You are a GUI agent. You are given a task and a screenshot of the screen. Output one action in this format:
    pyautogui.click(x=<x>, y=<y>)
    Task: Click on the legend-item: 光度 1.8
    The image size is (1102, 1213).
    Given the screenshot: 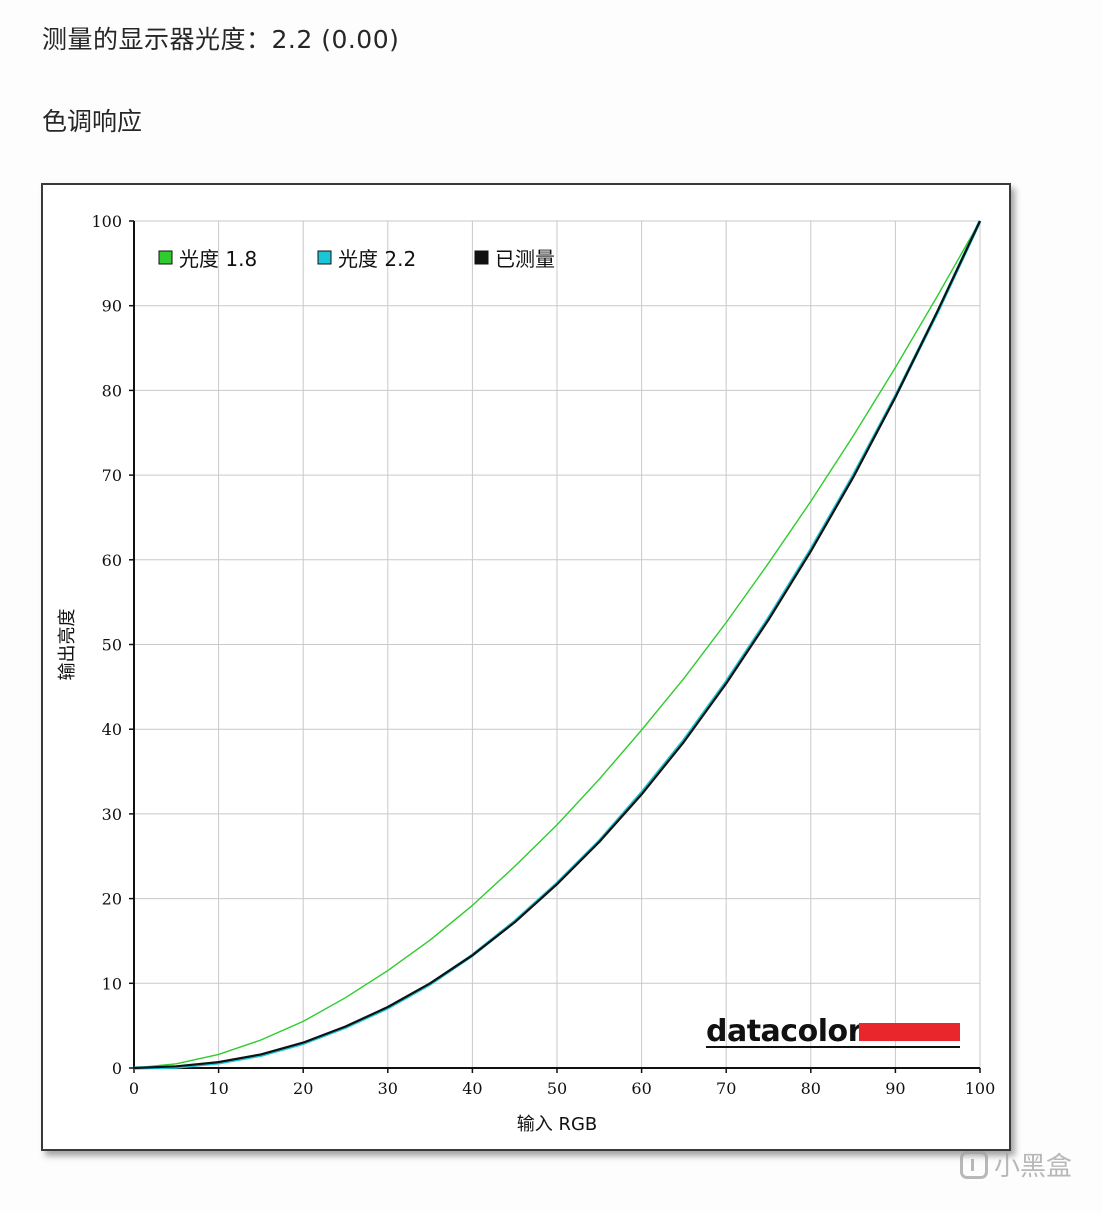 What is the action you would take?
    pyautogui.click(x=207, y=259)
    